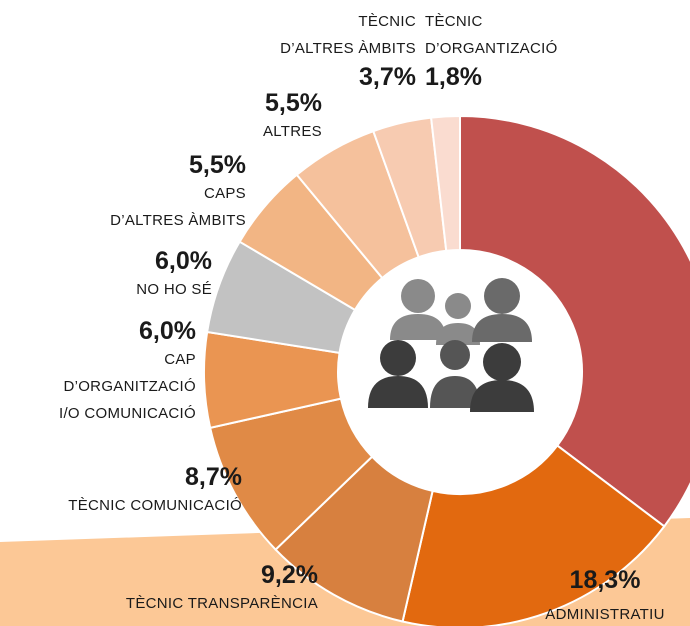  What do you see at coordinates (174, 289) in the screenshot?
I see `category-label: NO HO SÉ` at bounding box center [174, 289].